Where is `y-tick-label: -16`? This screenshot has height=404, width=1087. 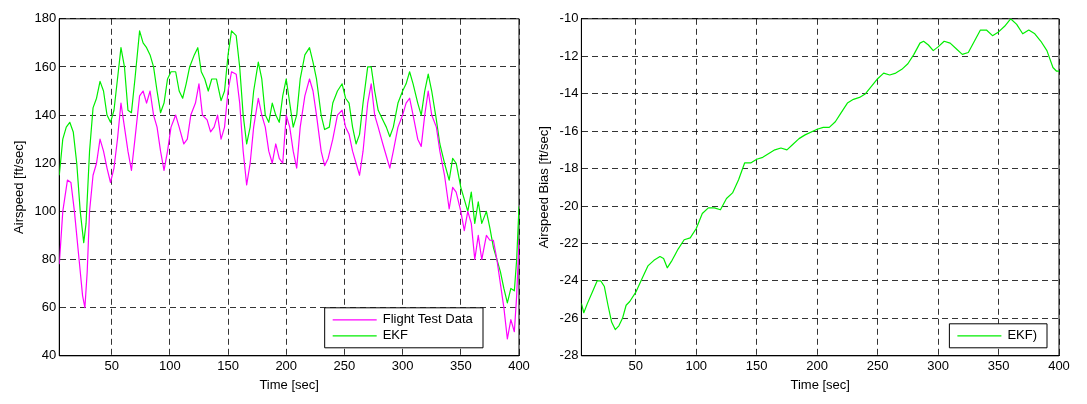 y-tick-label: -16 is located at coordinates (569, 130).